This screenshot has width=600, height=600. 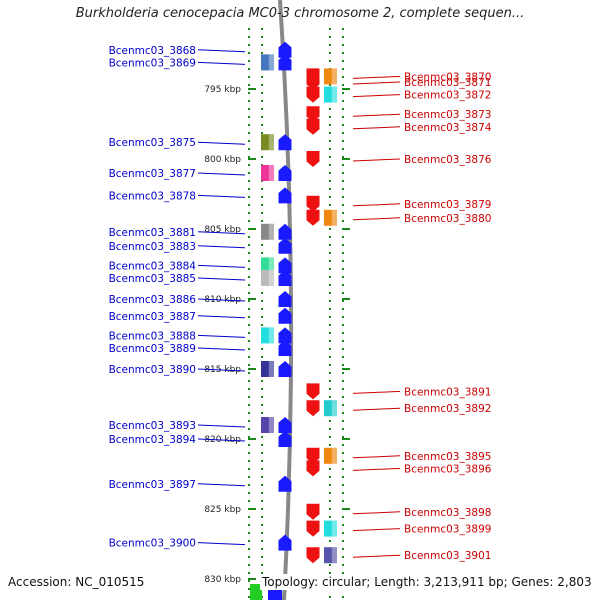 What do you see at coordinates (152, 544) in the screenshot?
I see `left-gene-label: Bcenmc03_3900` at bounding box center [152, 544].